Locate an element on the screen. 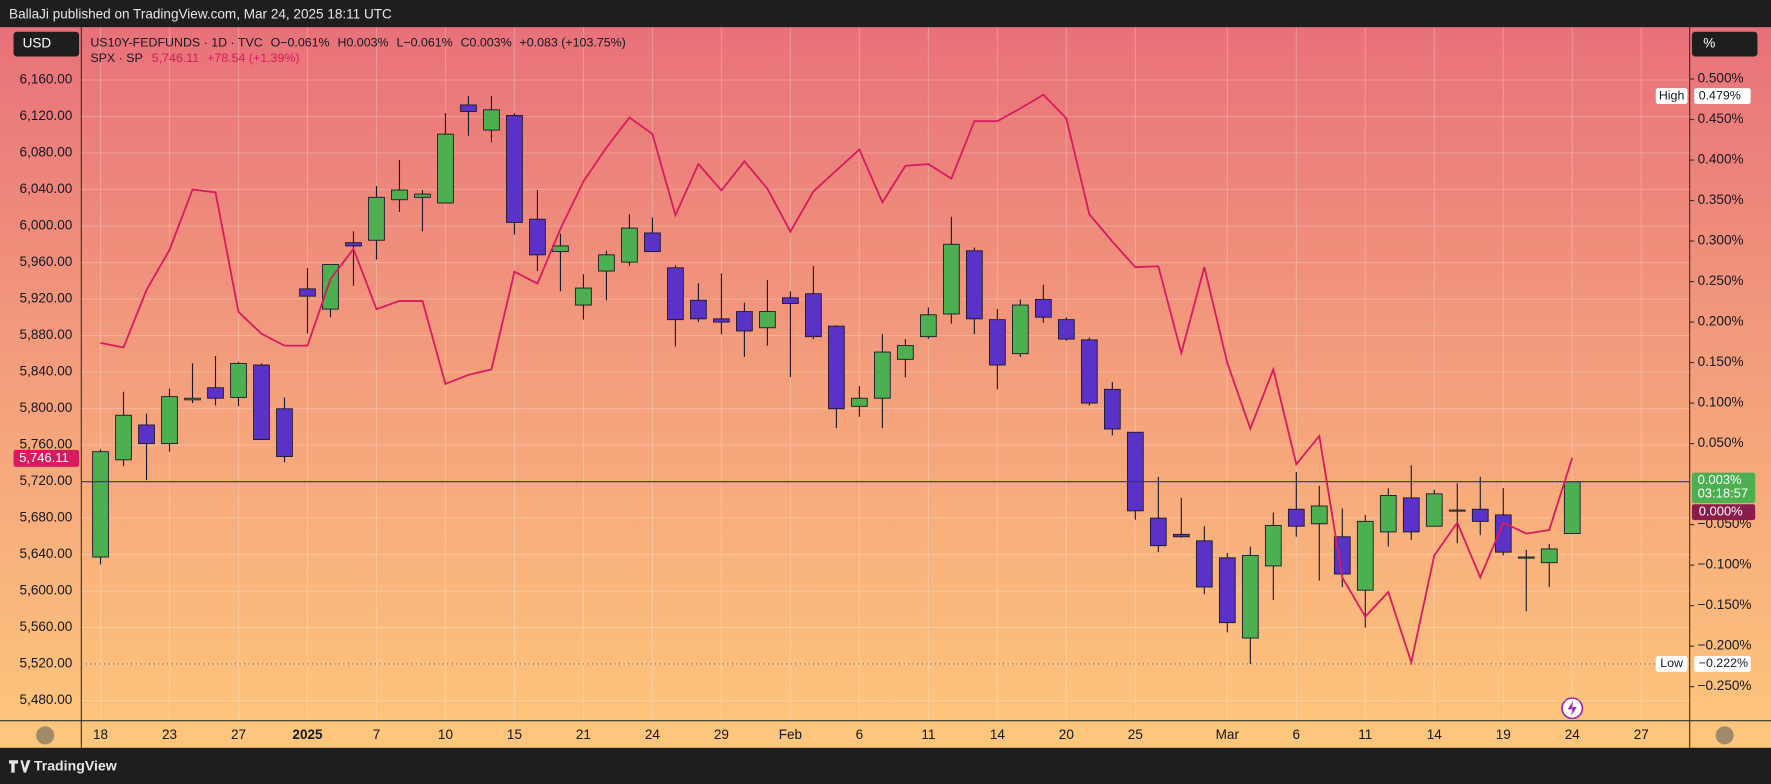 This screenshot has height=784, width=1771. x-tick-label: 18 is located at coordinates (100, 734).